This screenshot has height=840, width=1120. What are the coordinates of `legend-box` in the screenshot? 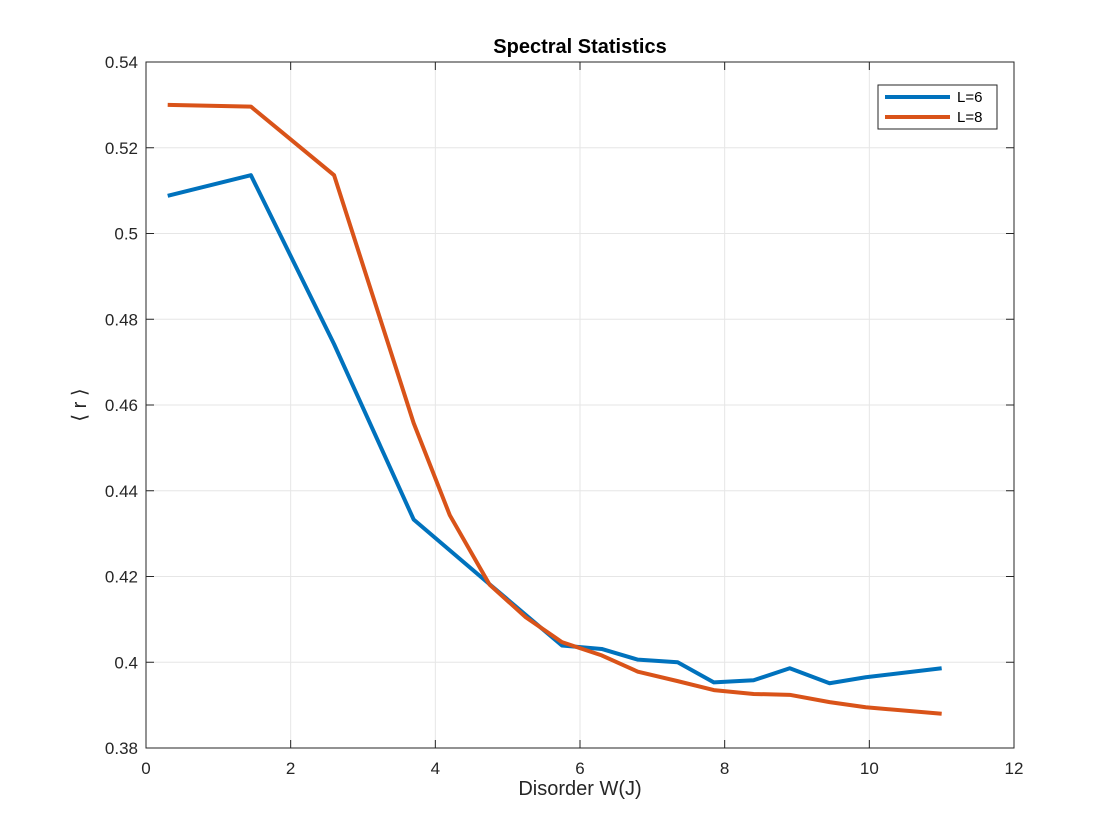 It's located at (937, 107).